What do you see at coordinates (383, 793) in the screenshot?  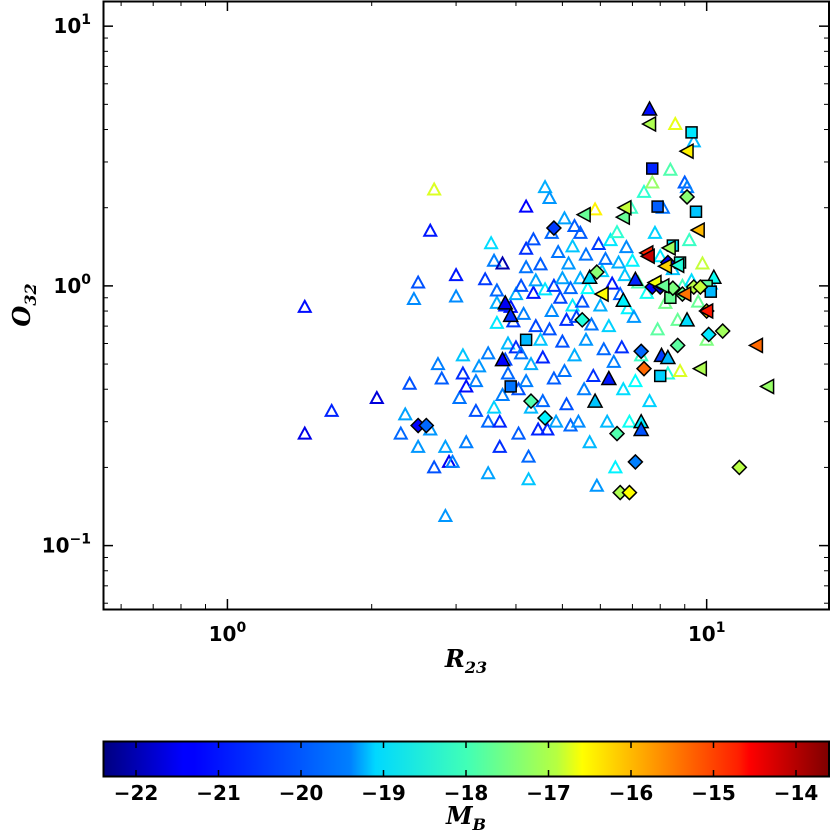 I see `colorbar-tick-label: −19` at bounding box center [383, 793].